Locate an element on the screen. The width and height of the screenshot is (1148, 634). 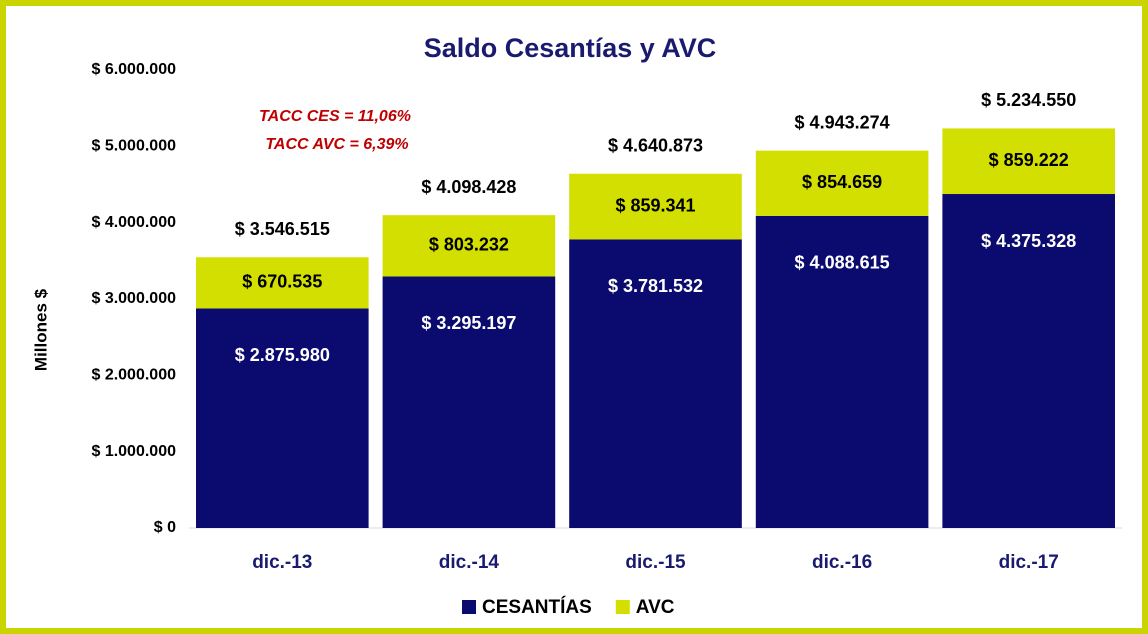
data-label: $ 803.232 is located at coordinates (469, 245).